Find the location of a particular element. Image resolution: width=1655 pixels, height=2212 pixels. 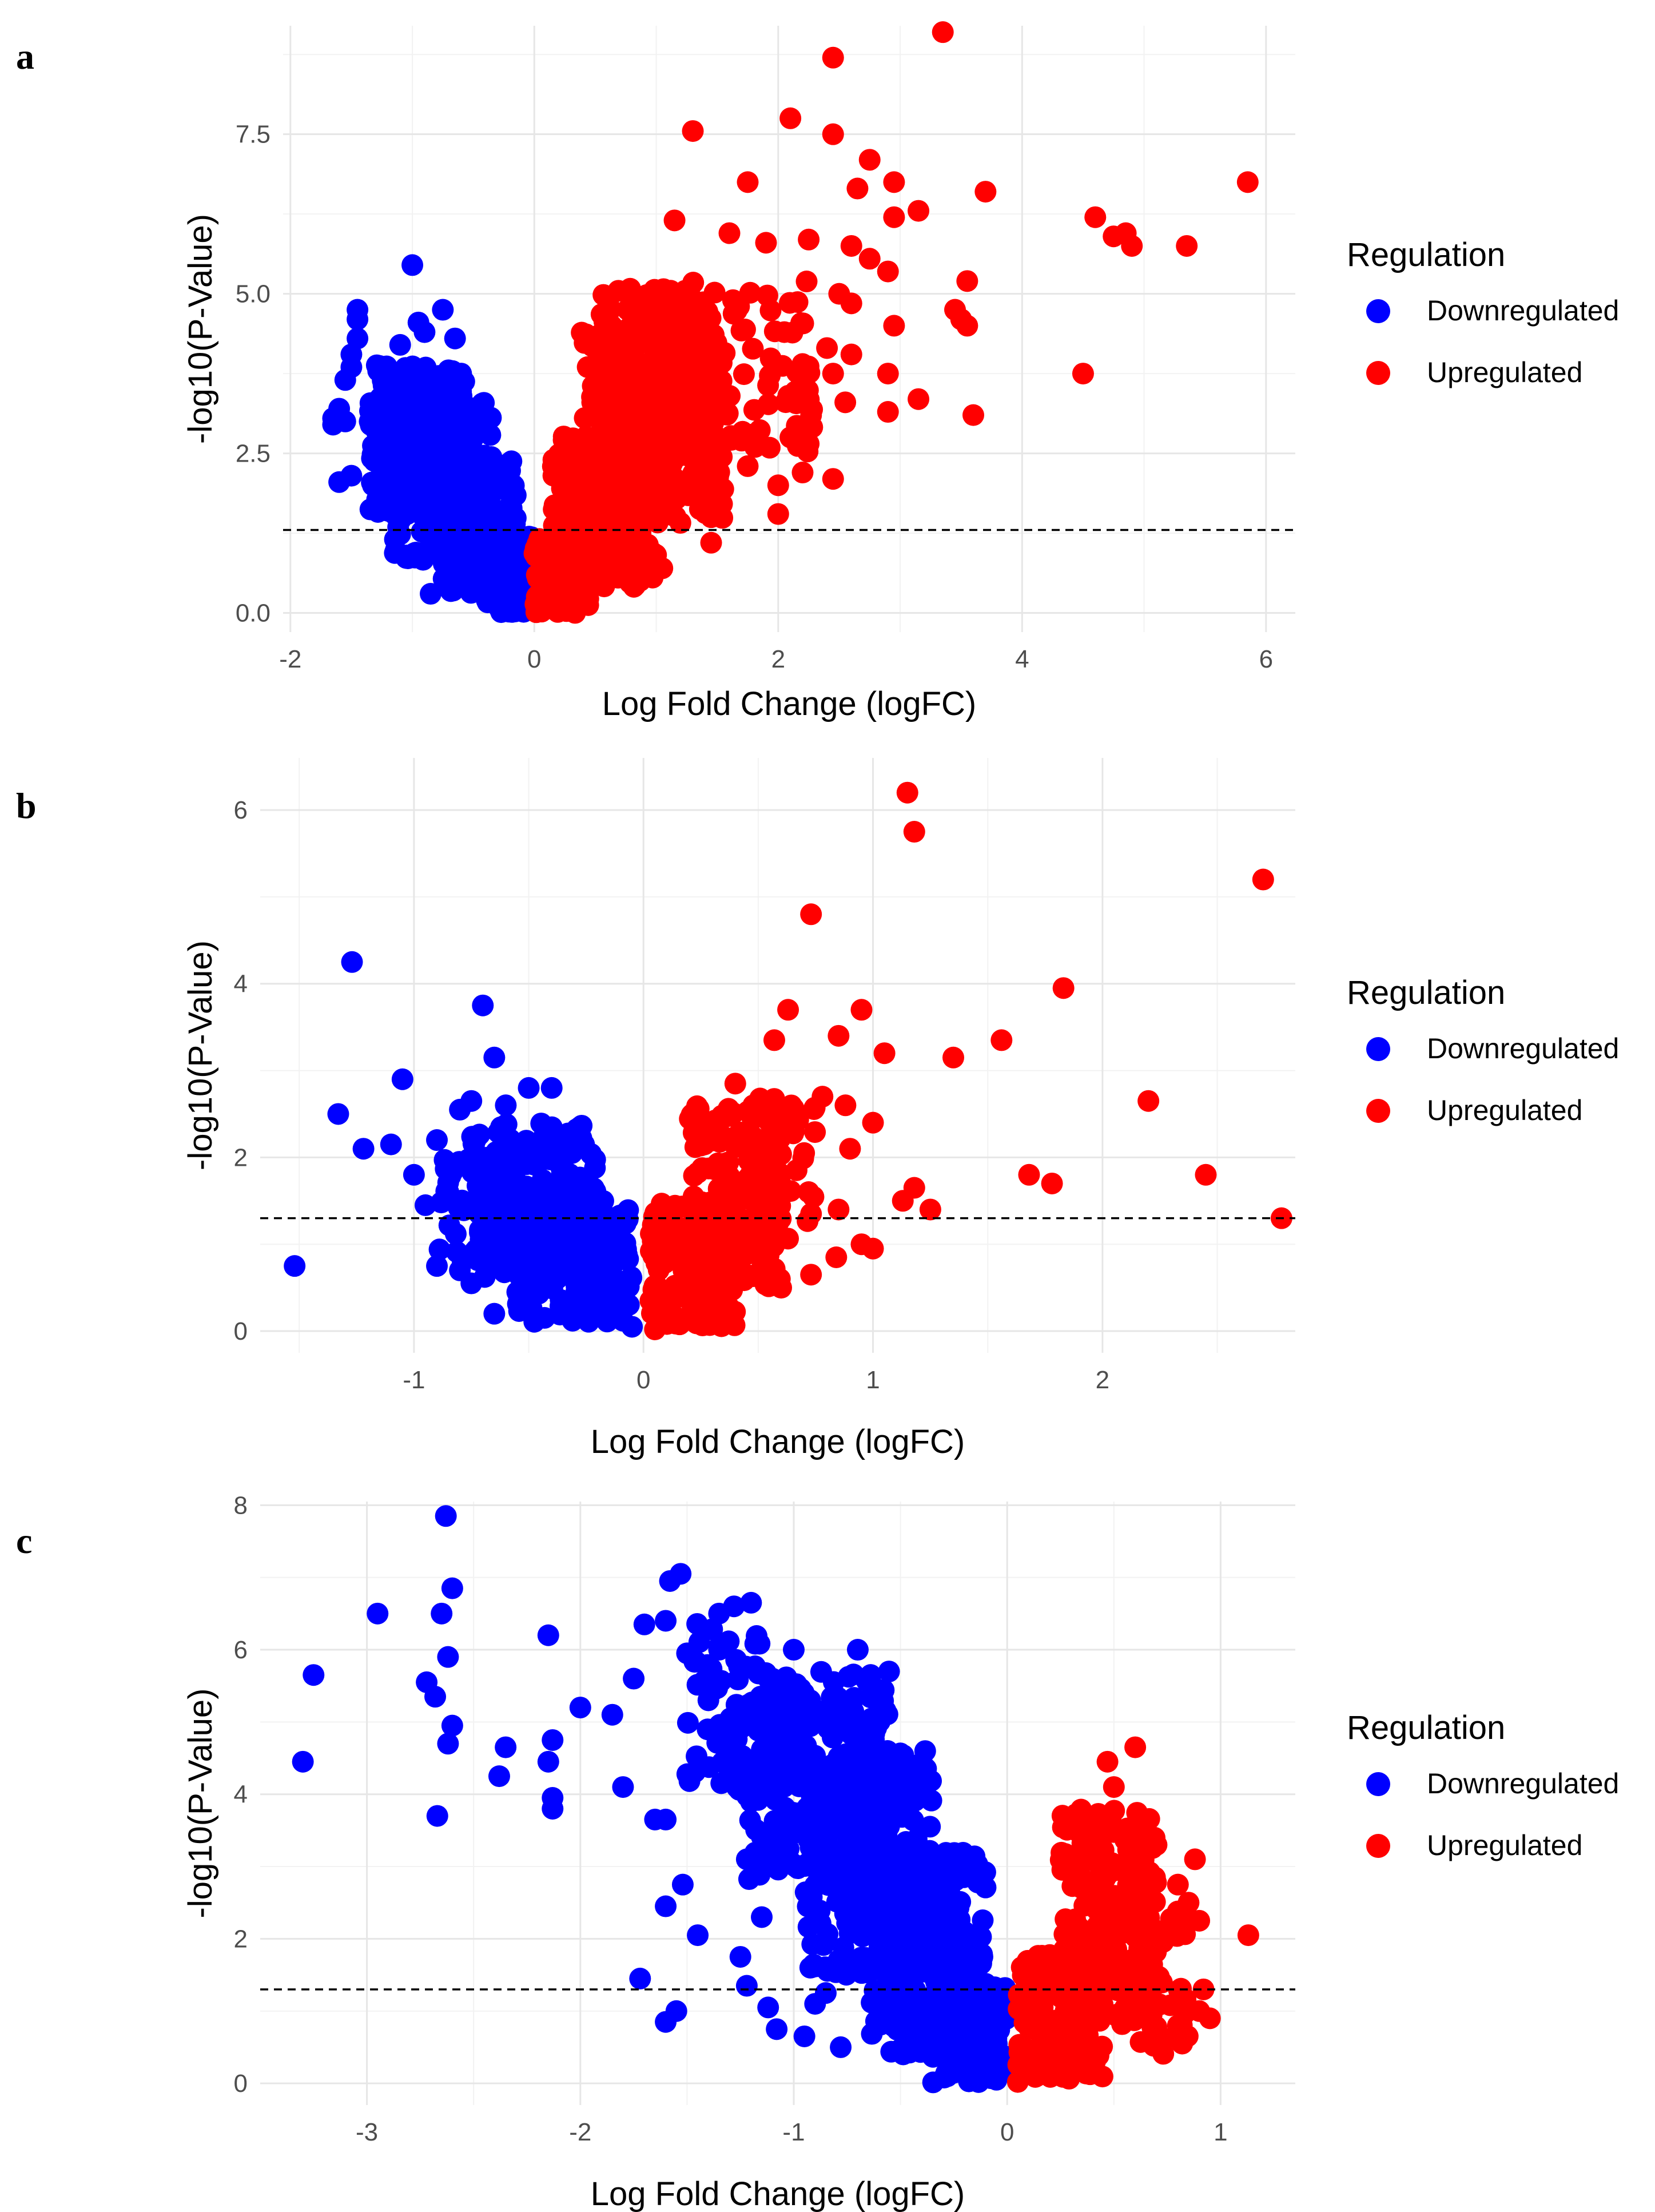

x-axis-title: Log Fold Change (logFC) is located at coordinates (778, 1441).